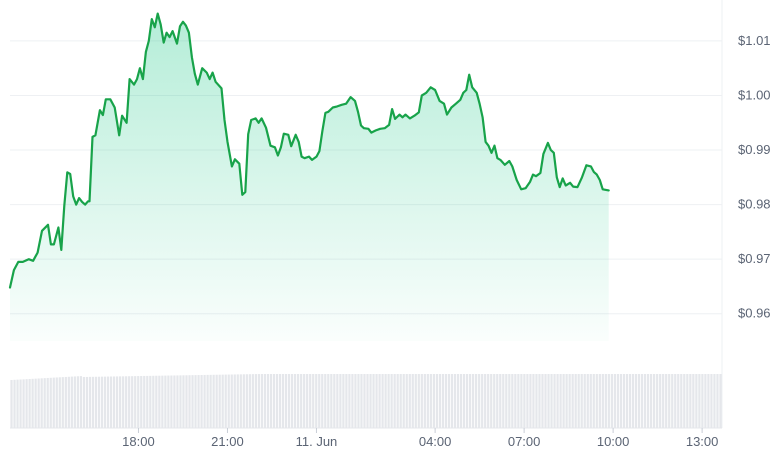 This screenshot has width=780, height=470. I want to click on x-axis-ticks: 18:00 21:00 11. Jun 04:00 07:00 10:00 13:00, so click(420, 438).